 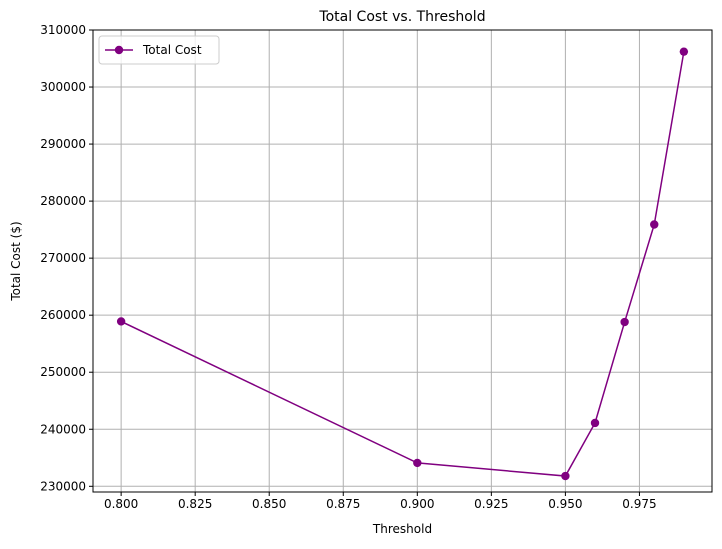 I want to click on legend: Total Cost, so click(x=159, y=50).